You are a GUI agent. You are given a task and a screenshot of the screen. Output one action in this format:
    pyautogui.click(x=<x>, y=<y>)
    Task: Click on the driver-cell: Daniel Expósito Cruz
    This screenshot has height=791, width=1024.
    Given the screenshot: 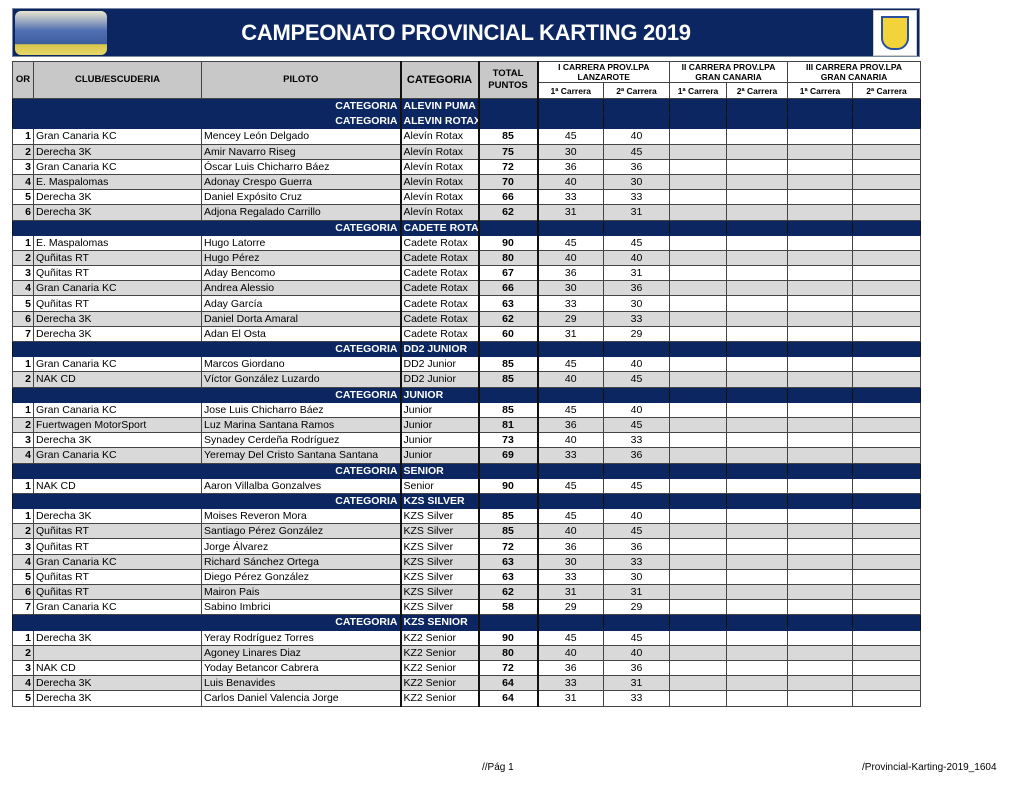 What is the action you would take?
    pyautogui.click(x=301, y=197)
    